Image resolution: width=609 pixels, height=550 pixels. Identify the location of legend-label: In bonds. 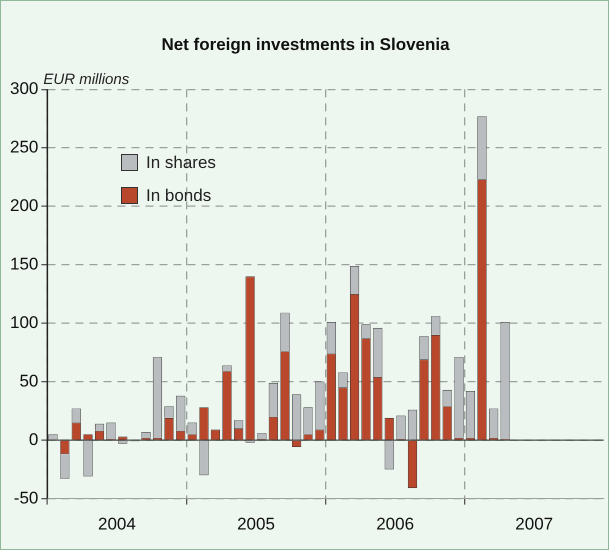
(179, 196).